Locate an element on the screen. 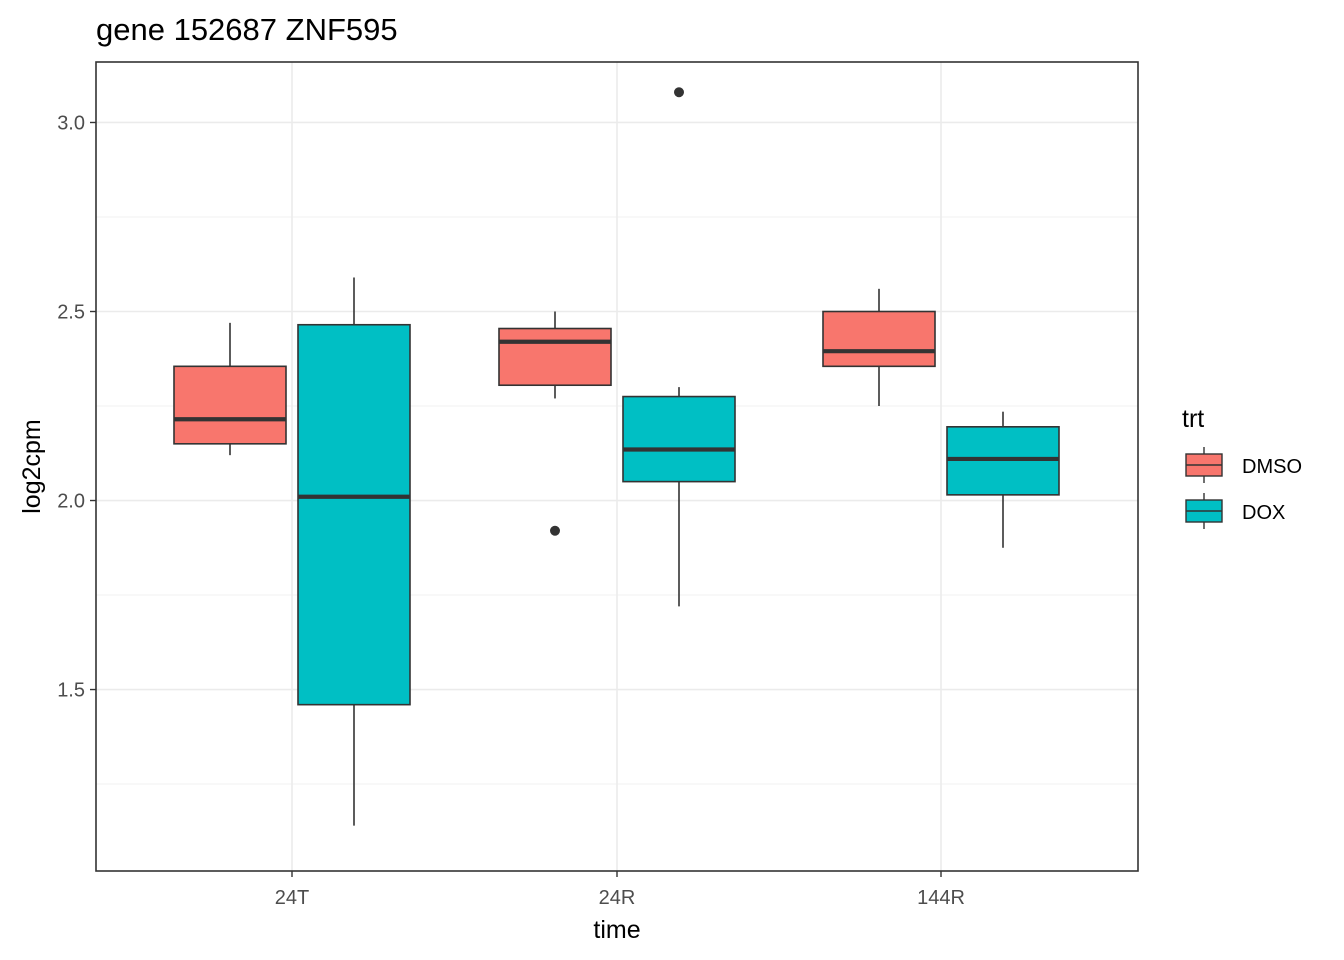  y-tick-label: 3.0 is located at coordinates (71, 123).